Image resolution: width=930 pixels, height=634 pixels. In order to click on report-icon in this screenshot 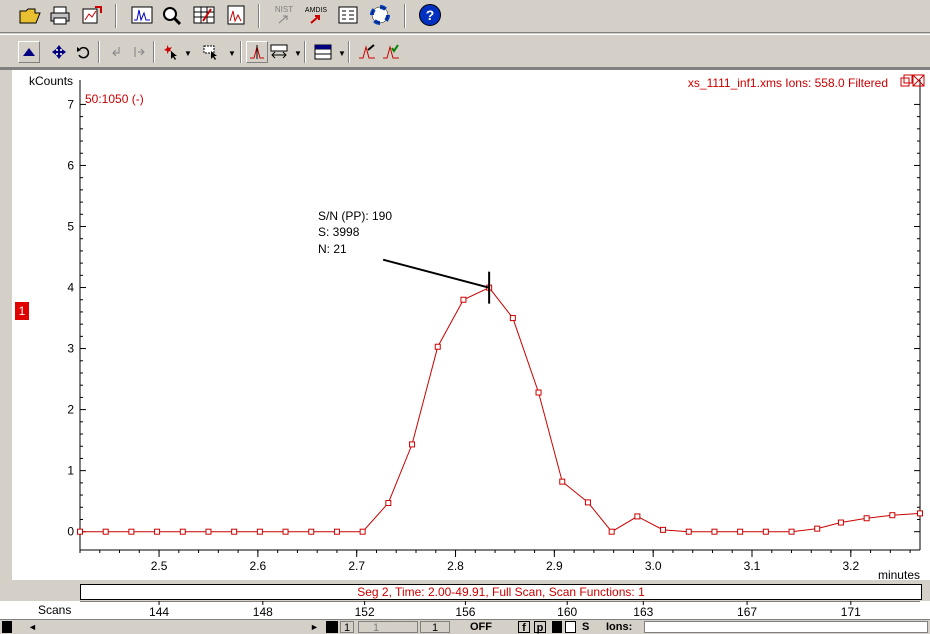, I will do `click(236, 15)`.